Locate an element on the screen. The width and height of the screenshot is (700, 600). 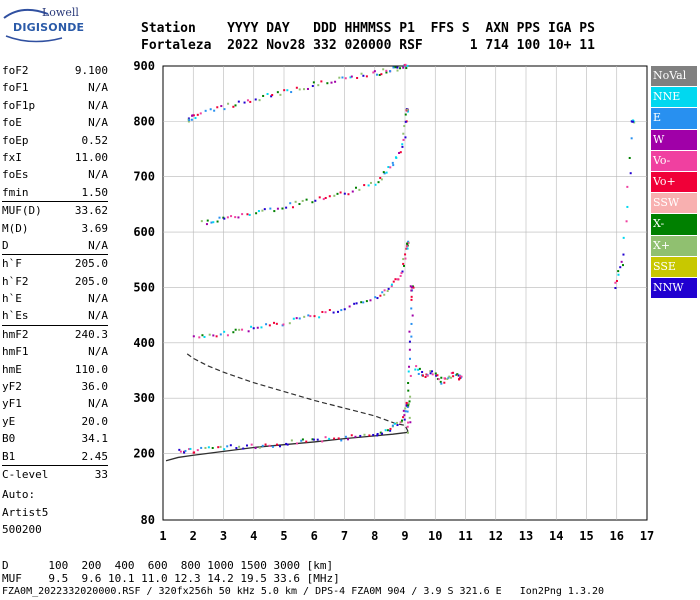
x-tick-label: 17 is located at coordinates (647, 536).